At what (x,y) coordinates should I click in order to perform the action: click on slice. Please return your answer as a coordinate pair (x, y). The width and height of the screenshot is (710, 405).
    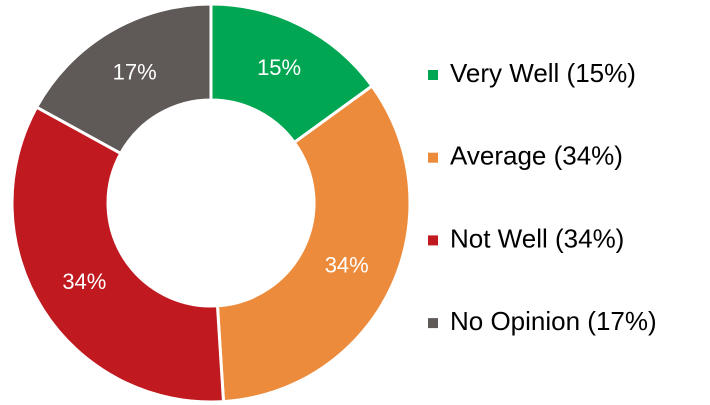
    Looking at the image, I should click on (123, 79).